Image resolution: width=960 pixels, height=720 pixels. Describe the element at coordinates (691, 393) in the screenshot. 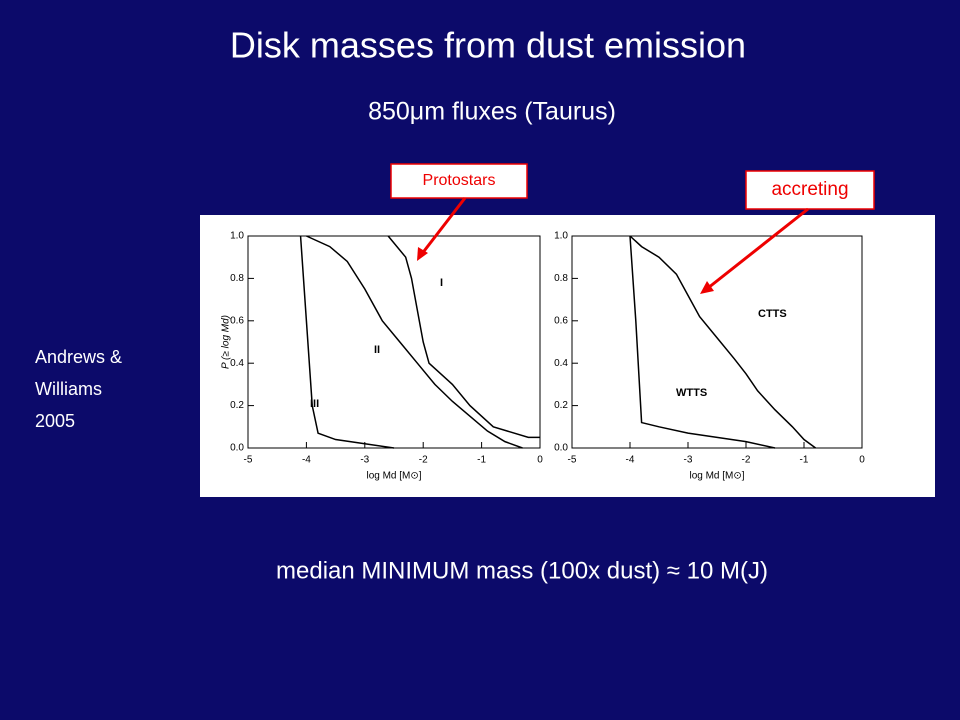

I see `series-label: WTTS` at that location.